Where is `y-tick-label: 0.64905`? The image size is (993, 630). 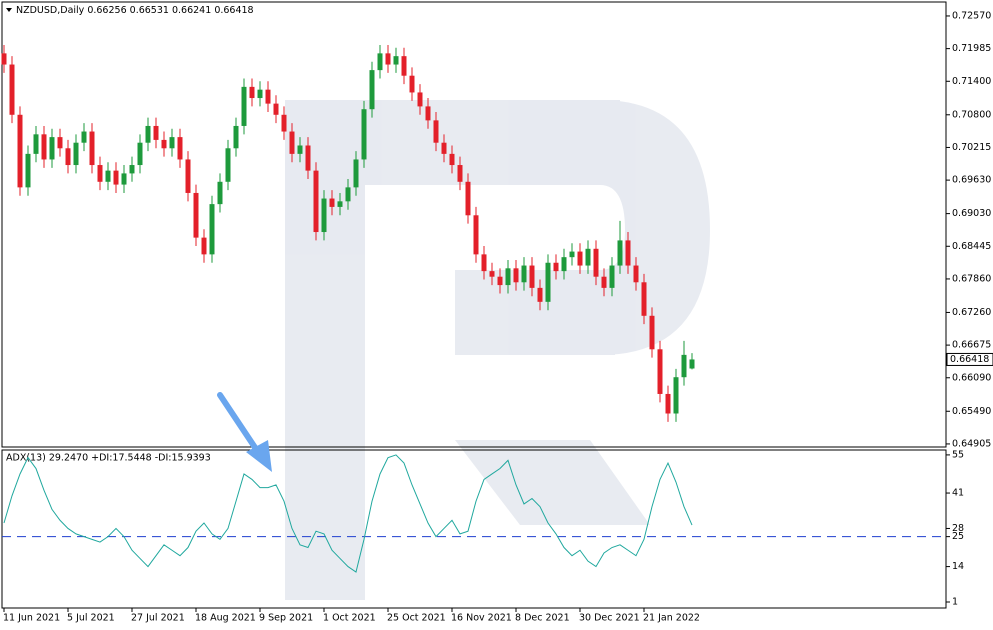 y-tick-label: 0.64905 is located at coordinates (971, 443).